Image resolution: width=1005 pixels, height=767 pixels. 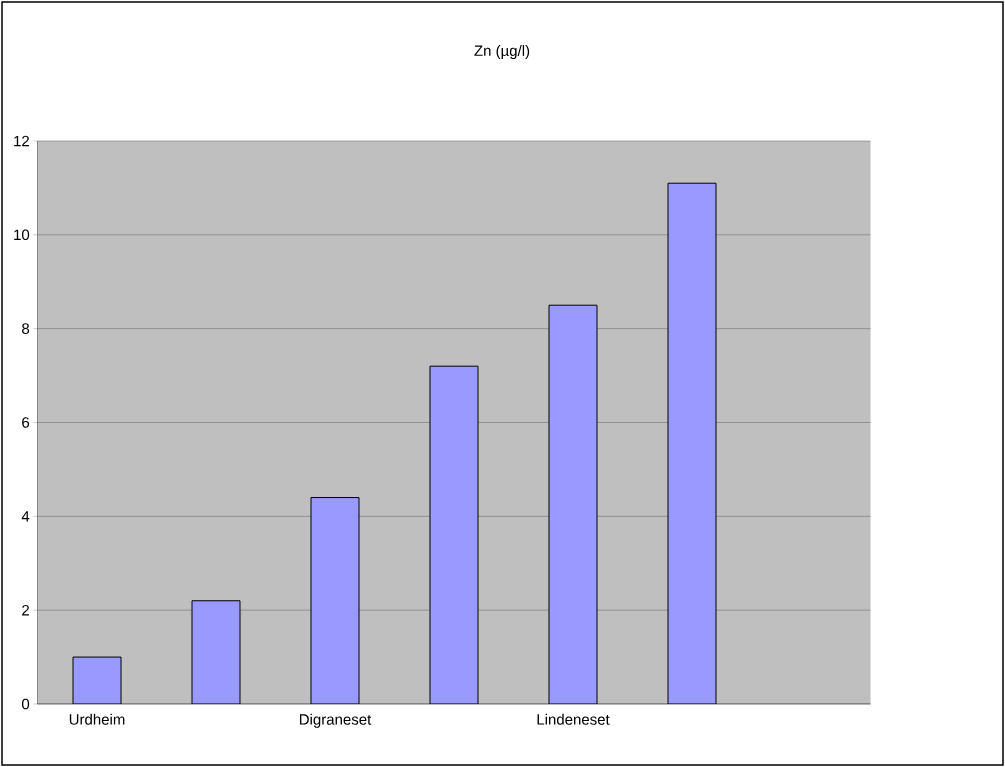 I want to click on x-tick-label: Digraneset, so click(x=335, y=720).